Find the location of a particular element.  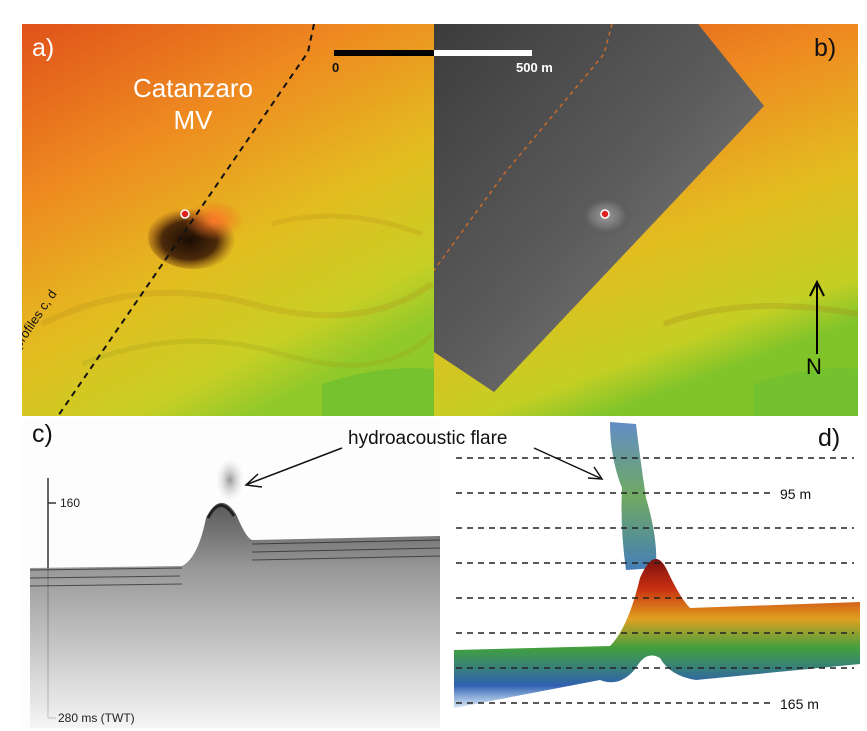

place-name-main: Catanzaro is located at coordinates (193, 88).